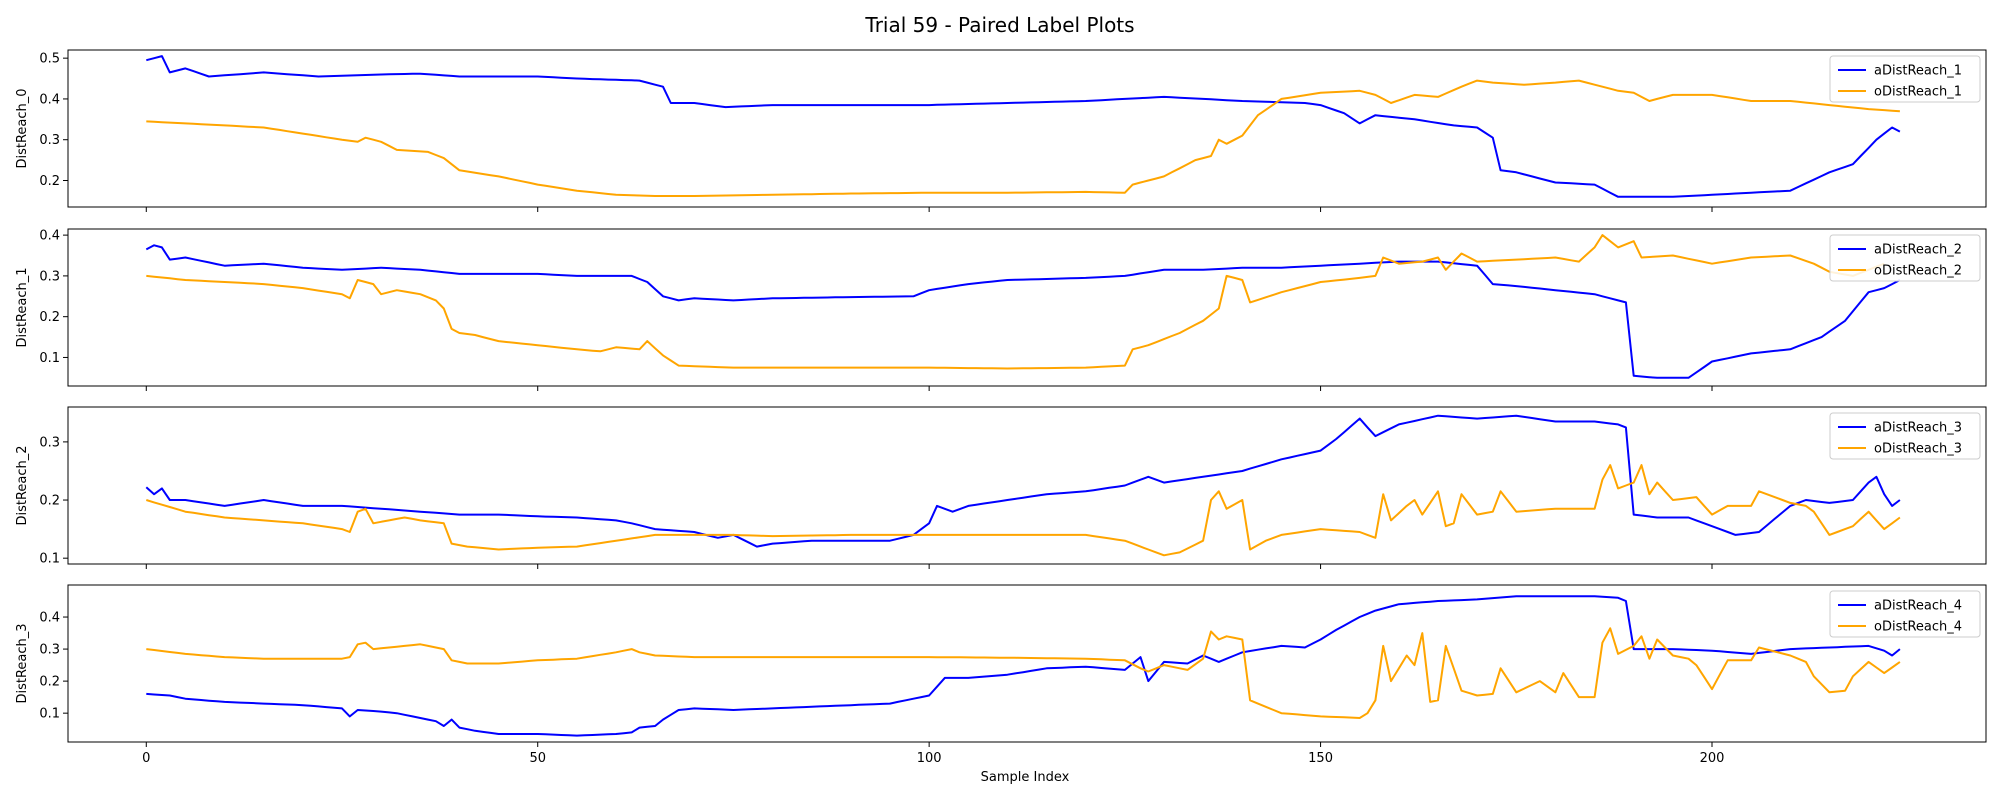 The image size is (2000, 800). What do you see at coordinates (1918, 449) in the screenshot?
I see `legend-label: oDistReach_3` at bounding box center [1918, 449].